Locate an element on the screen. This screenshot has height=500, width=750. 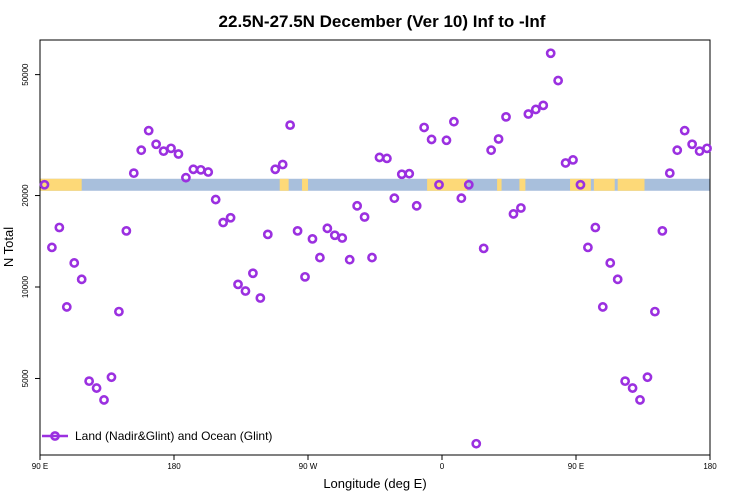
ocean-band is located at coordinates (375, 184).